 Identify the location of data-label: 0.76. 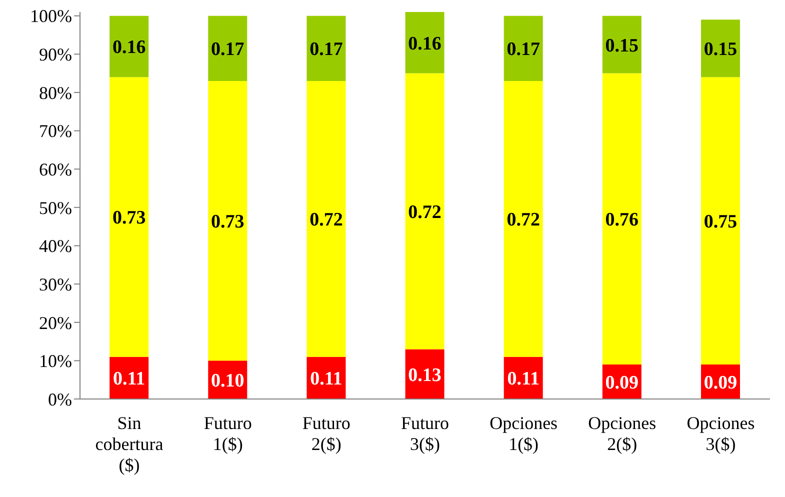
(622, 220).